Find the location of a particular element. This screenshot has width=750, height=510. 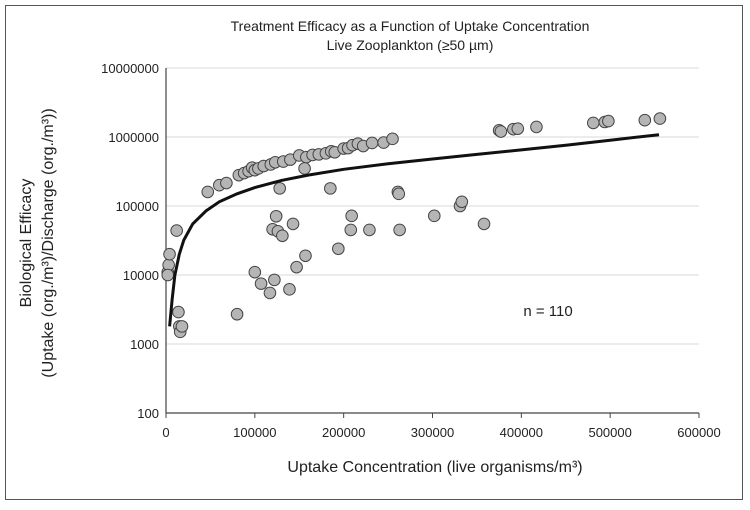

y-tick-label: 100 is located at coordinates (148, 413).